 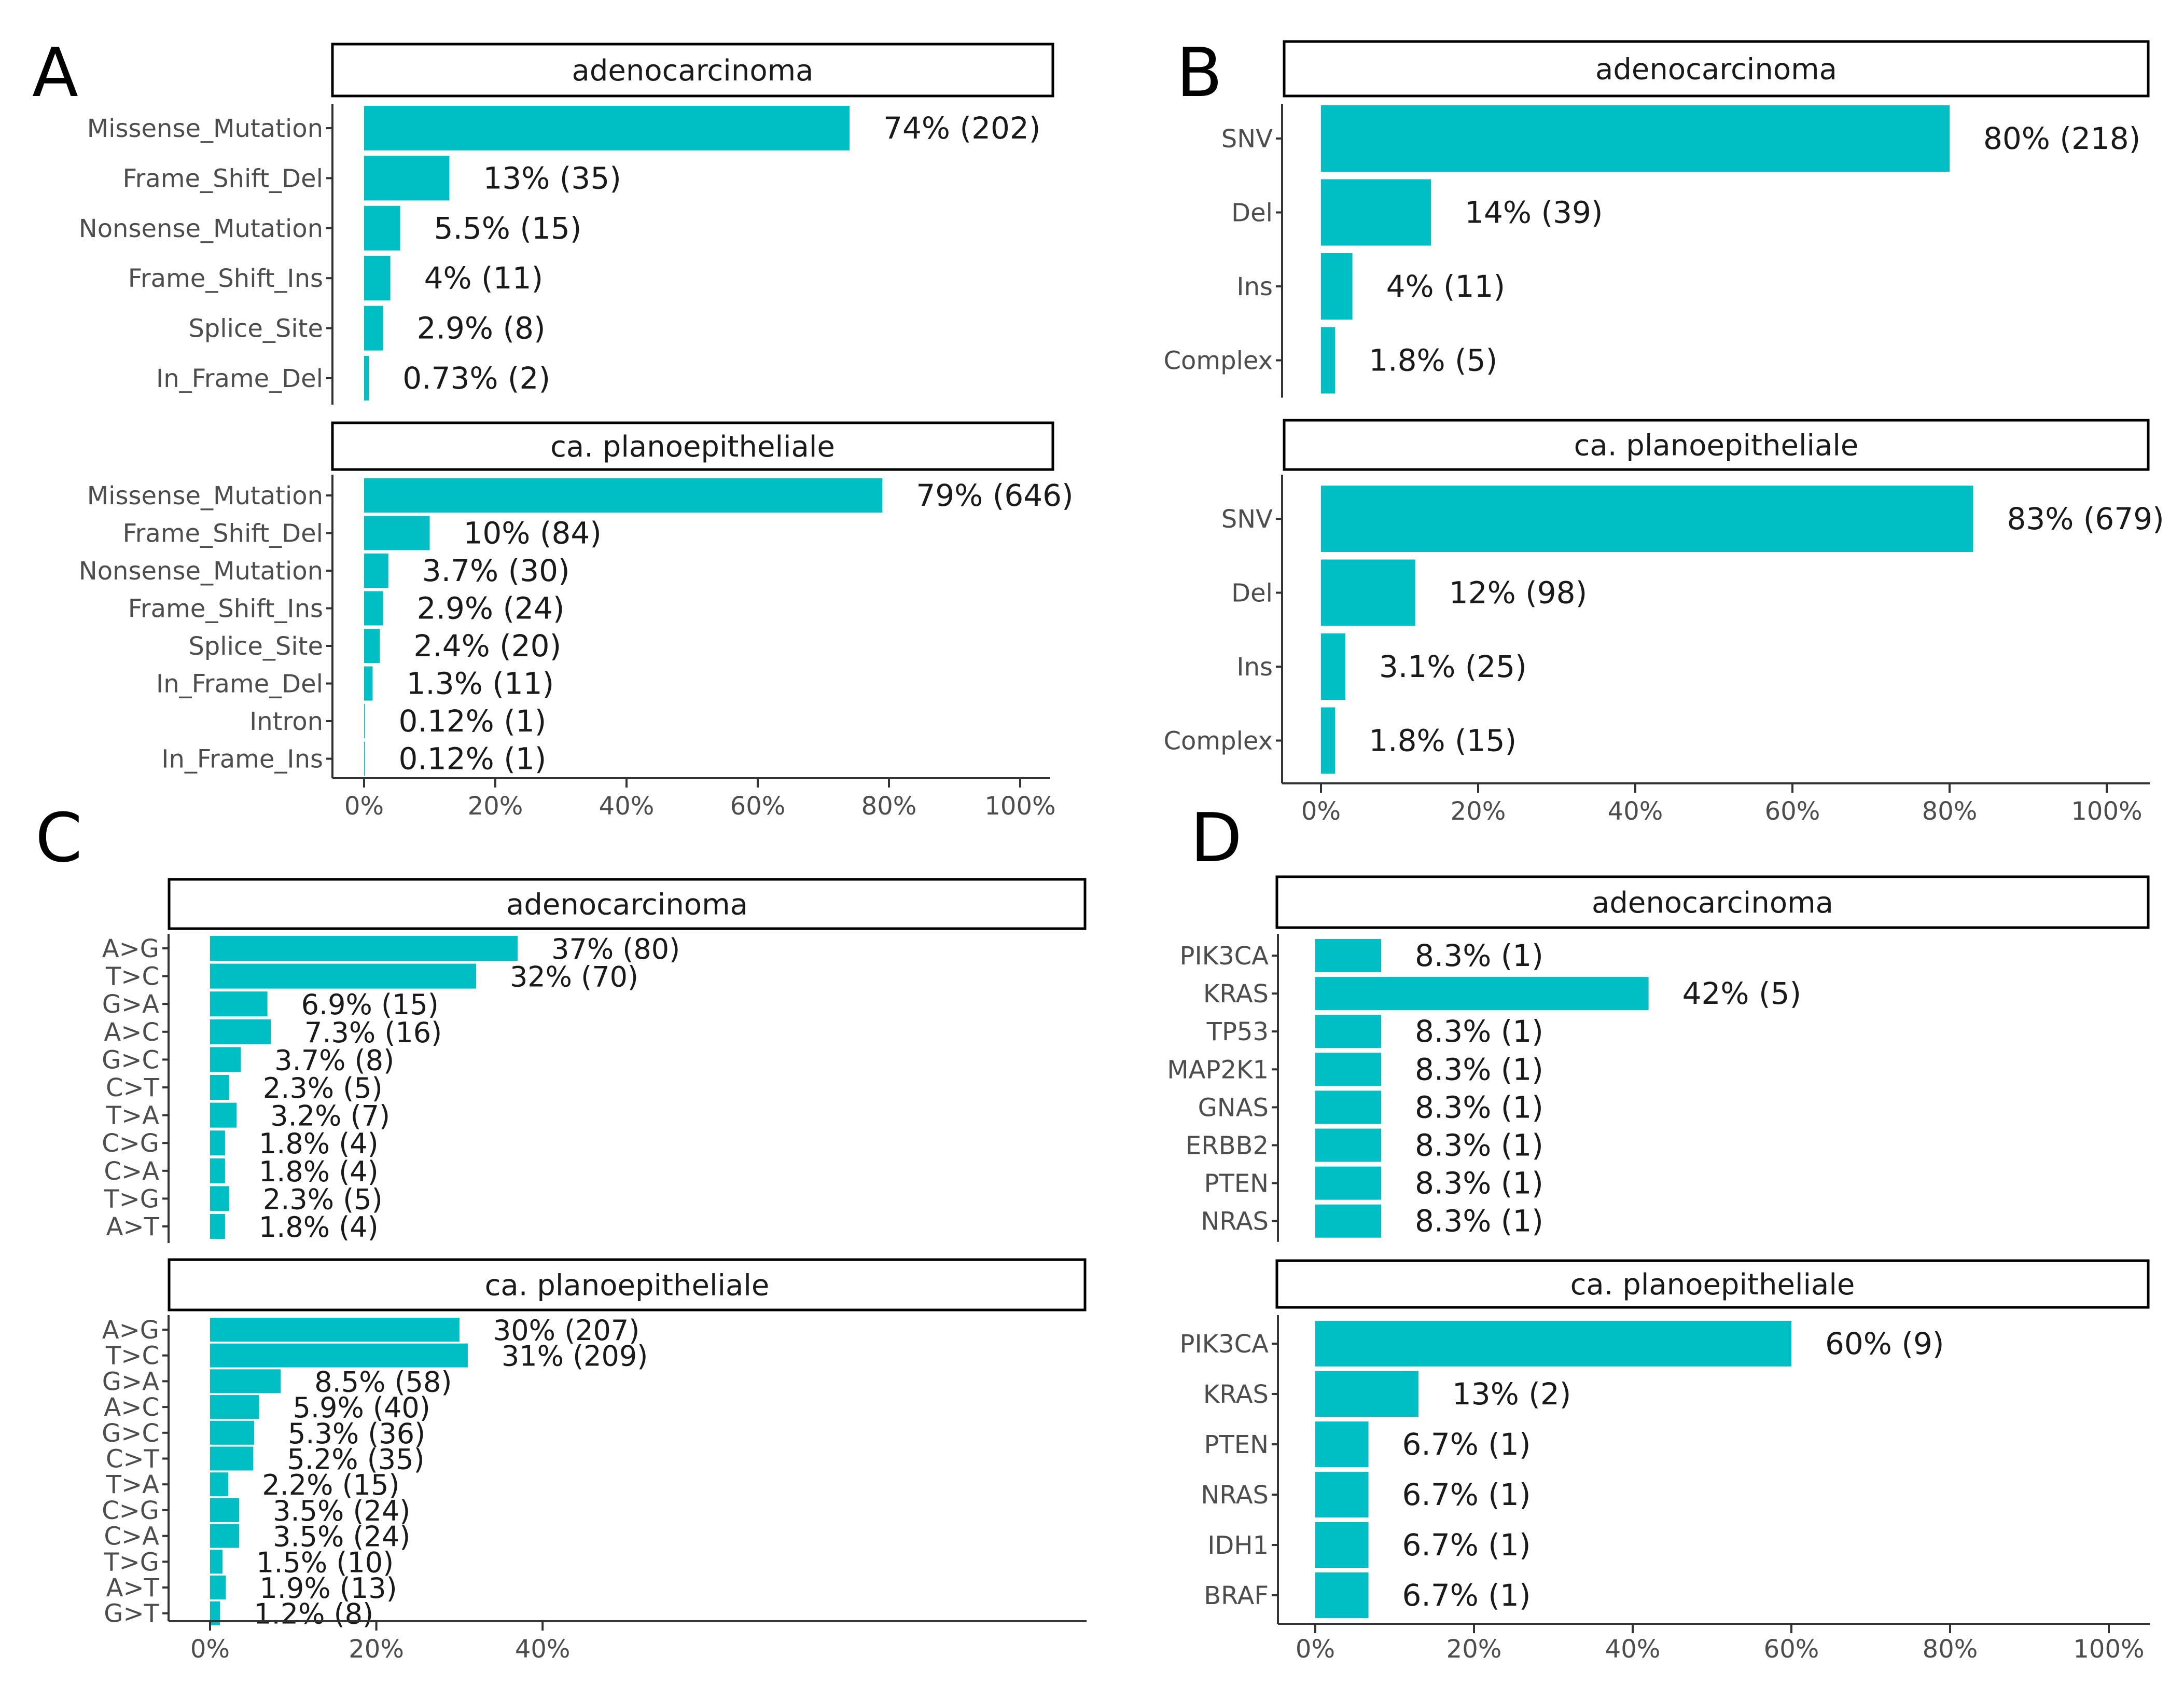 I want to click on data-label: 2.4% (20), so click(x=487, y=646).